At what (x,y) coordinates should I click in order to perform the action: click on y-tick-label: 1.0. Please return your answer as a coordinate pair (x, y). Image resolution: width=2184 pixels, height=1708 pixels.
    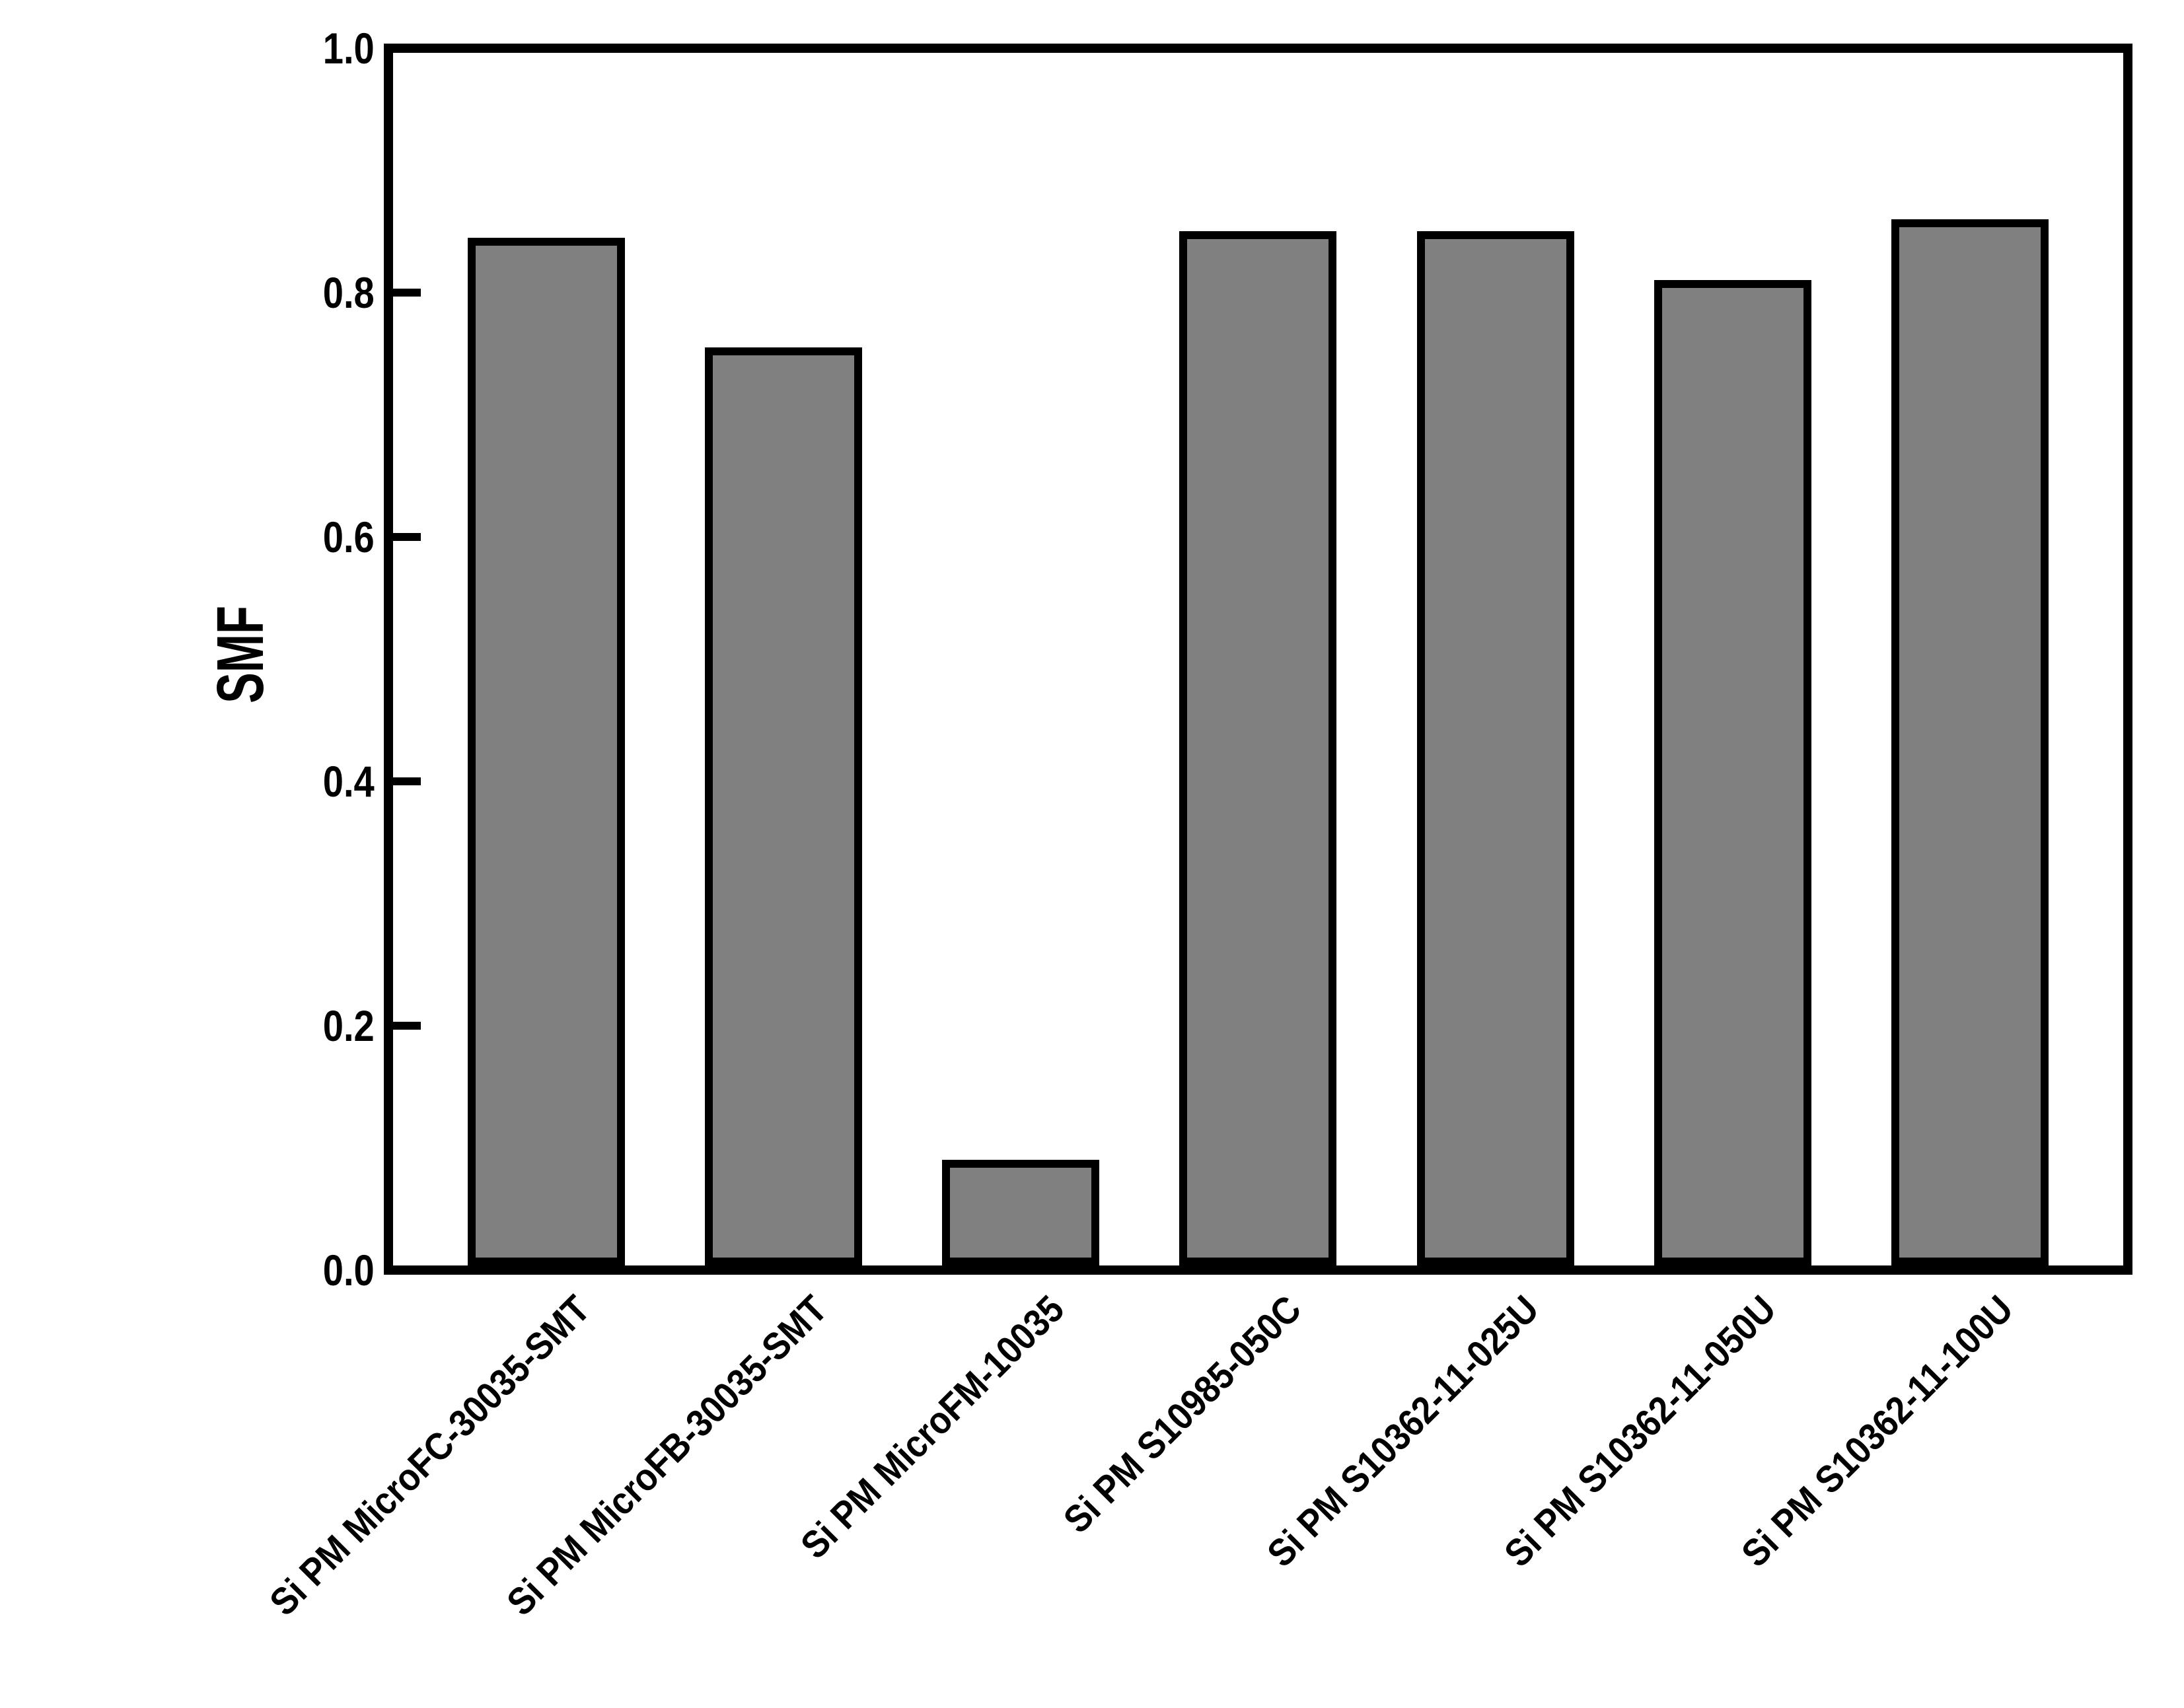
    Looking at the image, I should click on (349, 48).